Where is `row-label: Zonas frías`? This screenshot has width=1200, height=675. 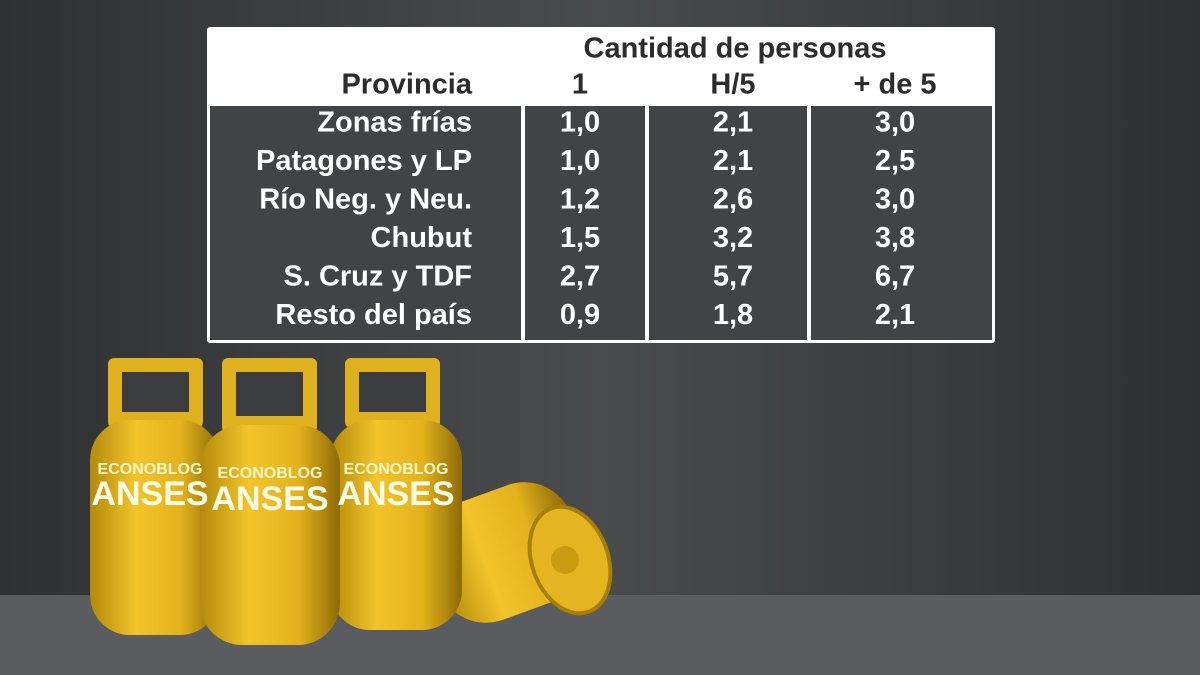
row-label: Zonas frías is located at coordinates (394, 123).